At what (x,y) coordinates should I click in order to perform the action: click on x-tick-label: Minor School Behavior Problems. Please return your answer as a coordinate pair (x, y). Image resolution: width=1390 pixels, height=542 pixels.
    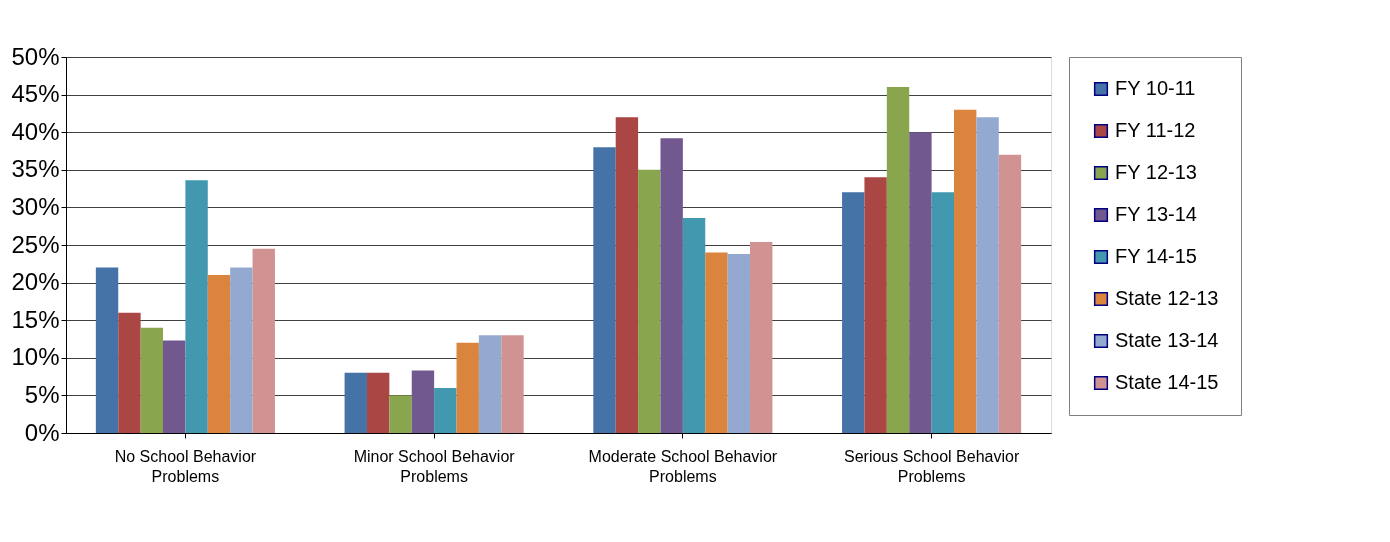
    Looking at the image, I should click on (434, 466).